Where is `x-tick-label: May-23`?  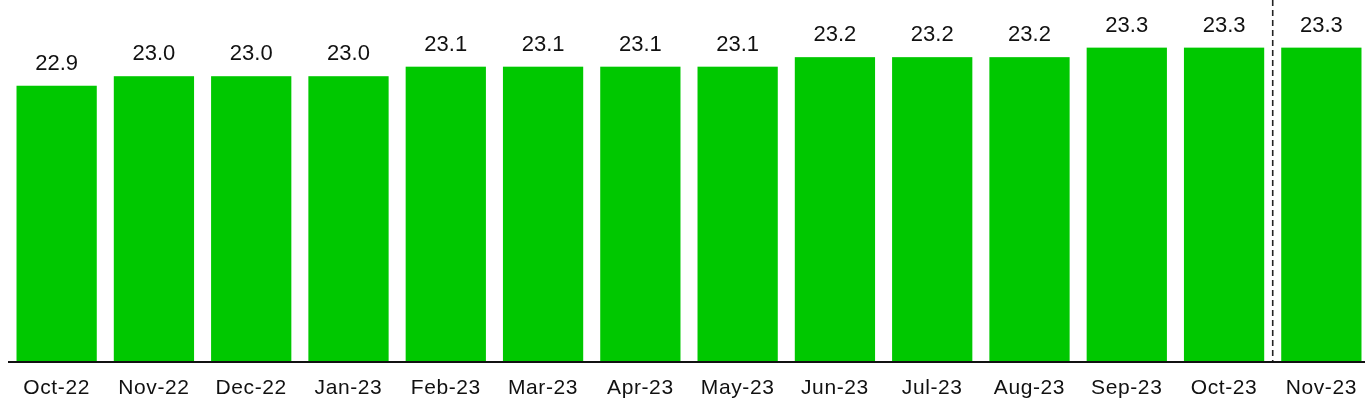
x-tick-label: May-23 is located at coordinates (737, 386).